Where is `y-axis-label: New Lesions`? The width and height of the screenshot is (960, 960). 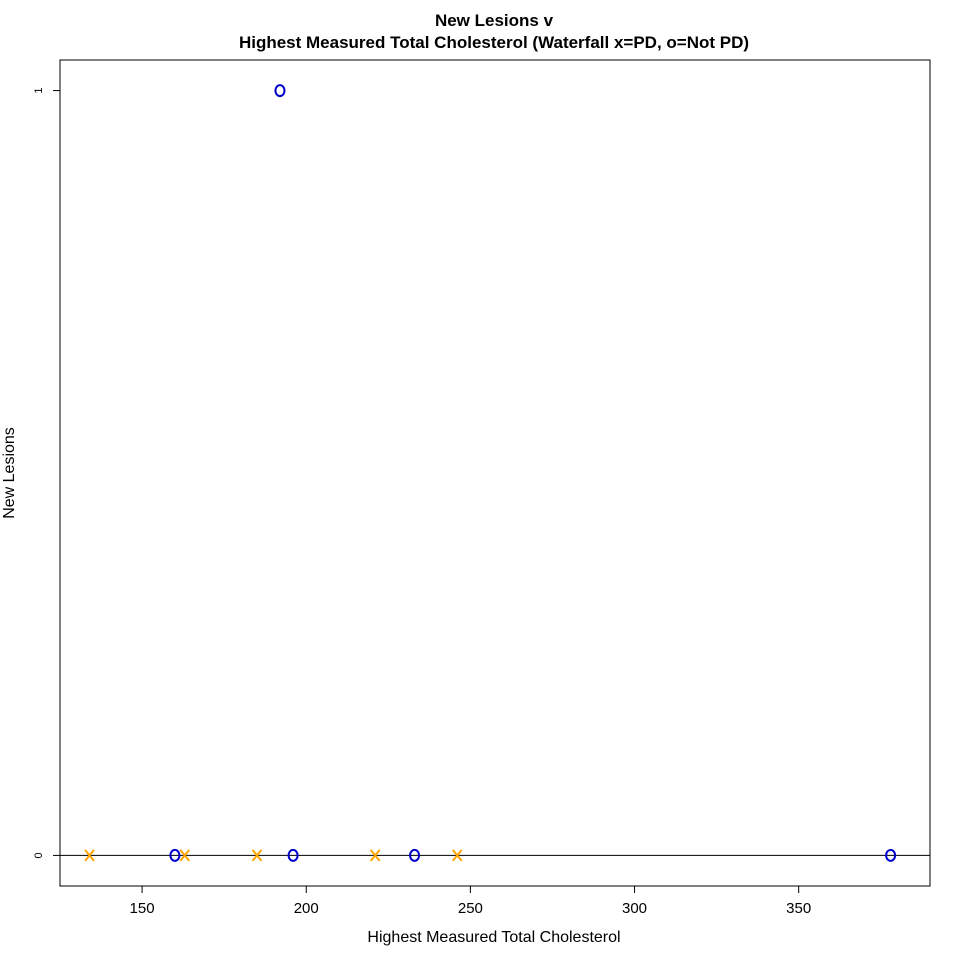
y-axis-label: New Lesions is located at coordinates (9, 473).